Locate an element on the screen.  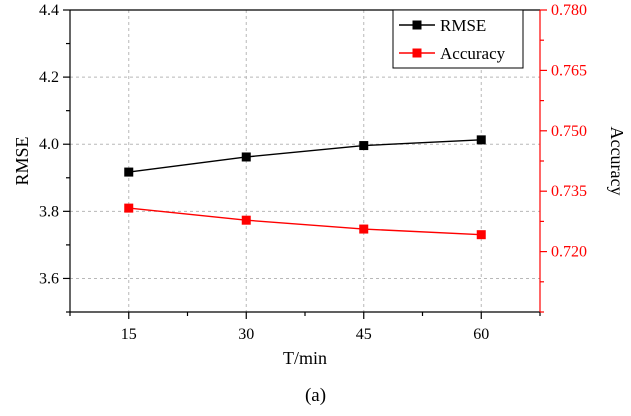
x-tick-label: 45 is located at coordinates (364, 334).